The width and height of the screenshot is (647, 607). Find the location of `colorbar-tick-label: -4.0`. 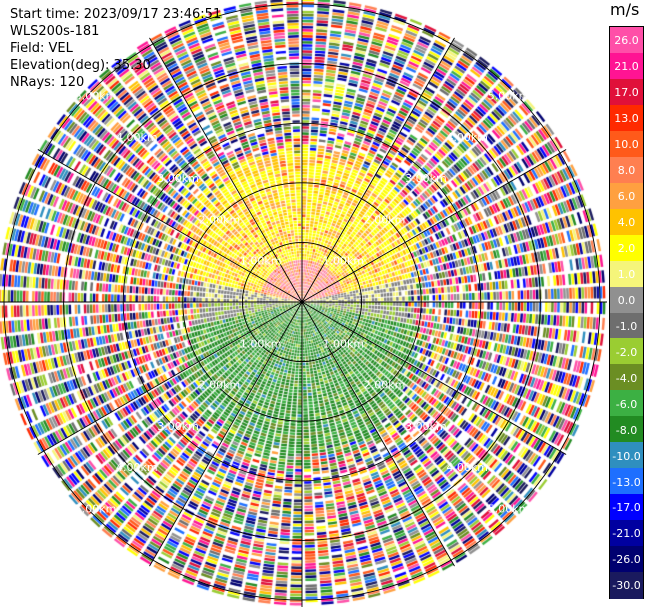

colorbar-tick-label: -4.0 is located at coordinates (626, 378).